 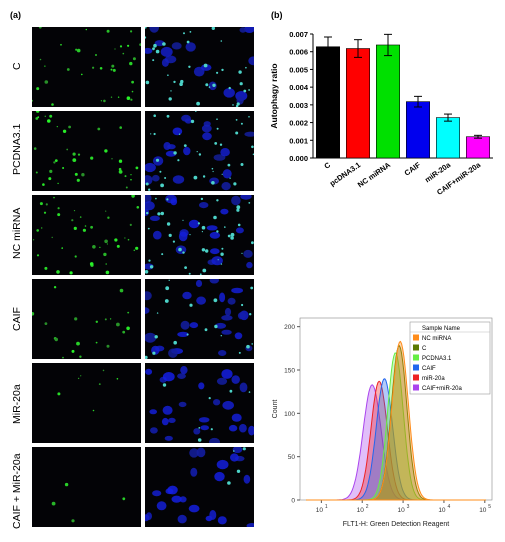 I want to click on legend-entry: miR-20a, so click(x=433, y=379).